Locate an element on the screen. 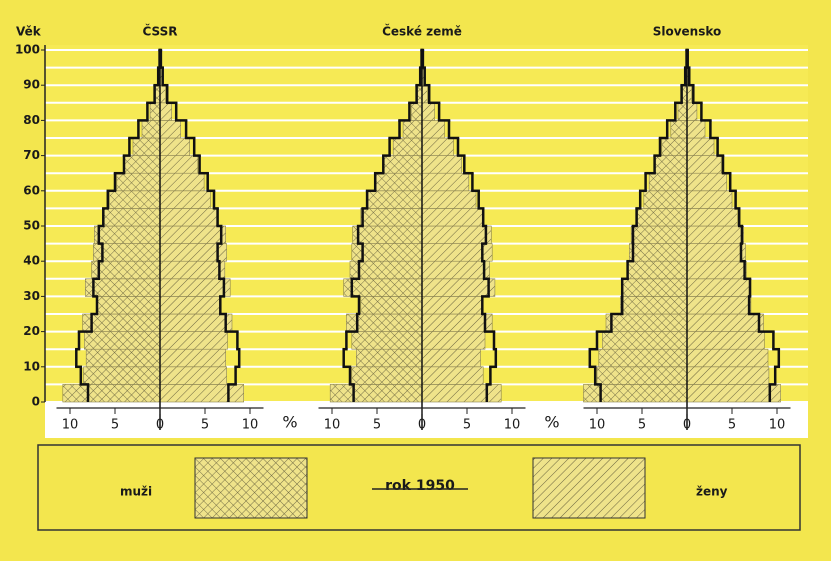  y-tick-label: 50 is located at coordinates (31, 226).